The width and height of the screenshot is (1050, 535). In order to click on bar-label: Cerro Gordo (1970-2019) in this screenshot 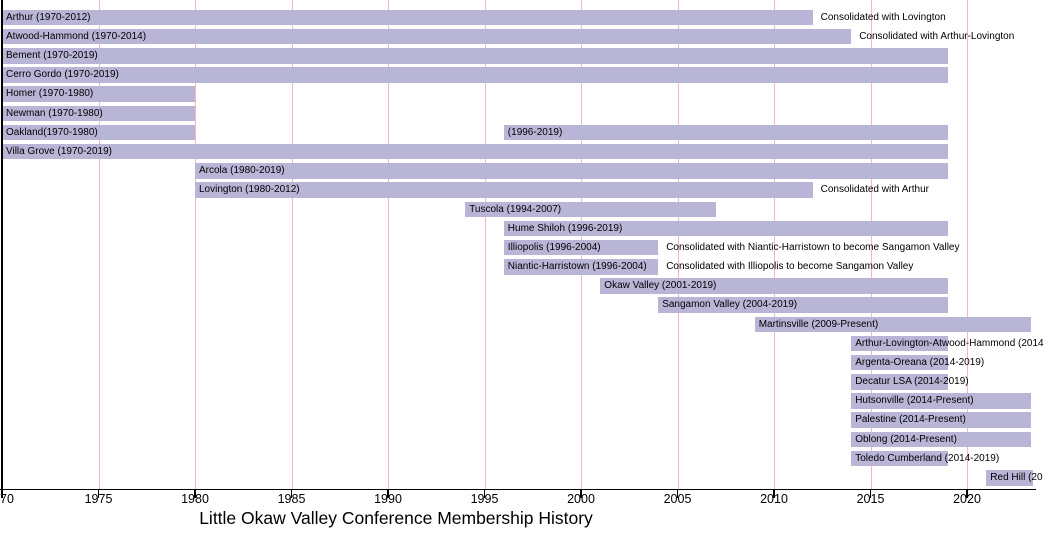, I will do `click(62, 75)`.